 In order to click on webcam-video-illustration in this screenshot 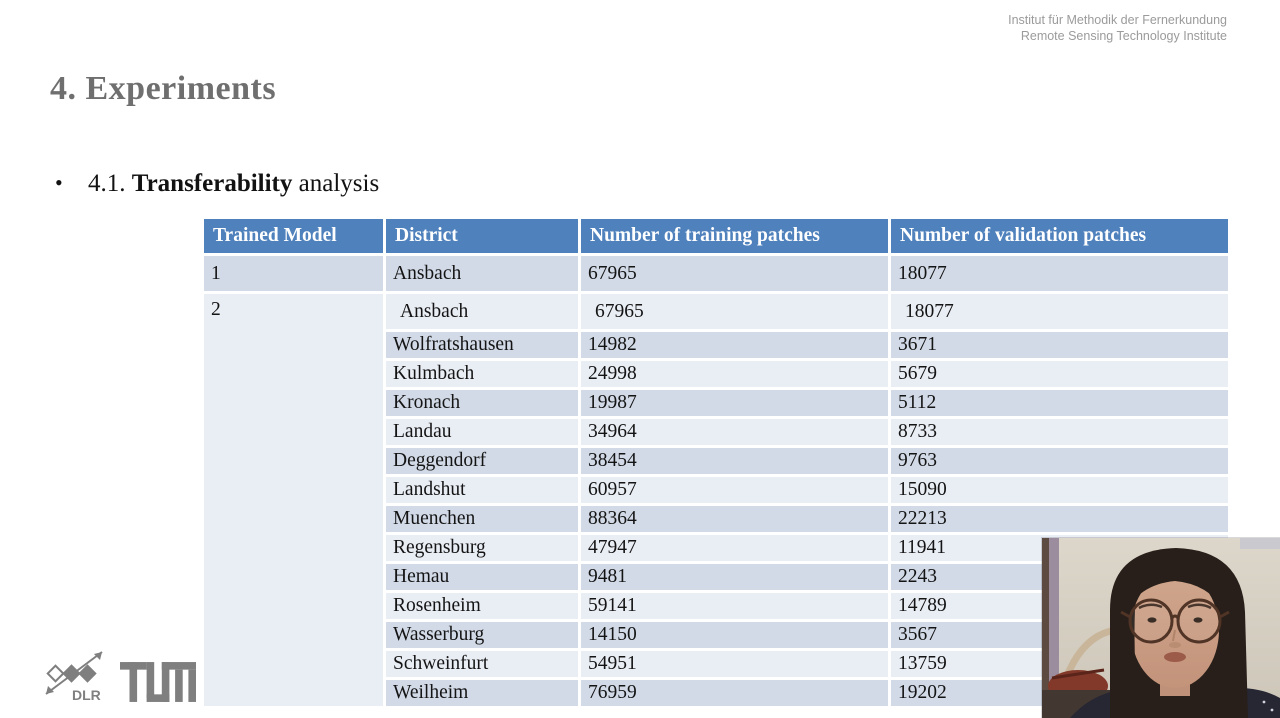, I will do `click(1161, 628)`.